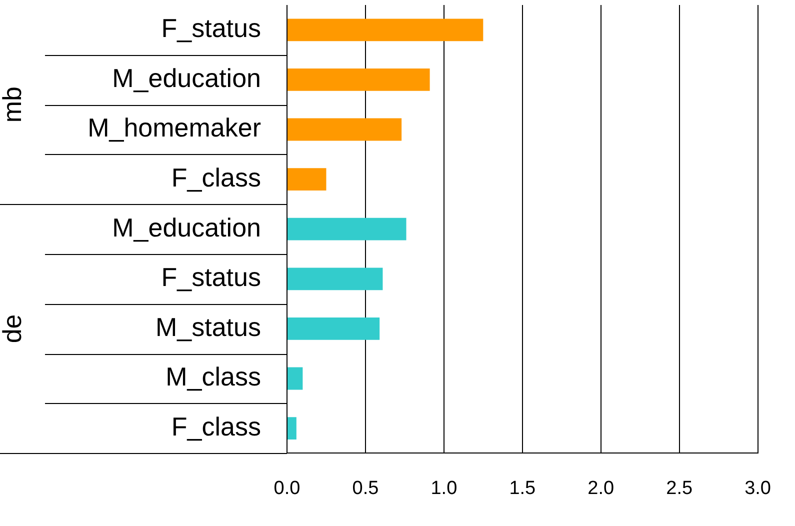 Image resolution: width=795 pixels, height=526 pixels. Describe the element at coordinates (213, 377) in the screenshot. I see `y-tick-label: M_class` at that location.